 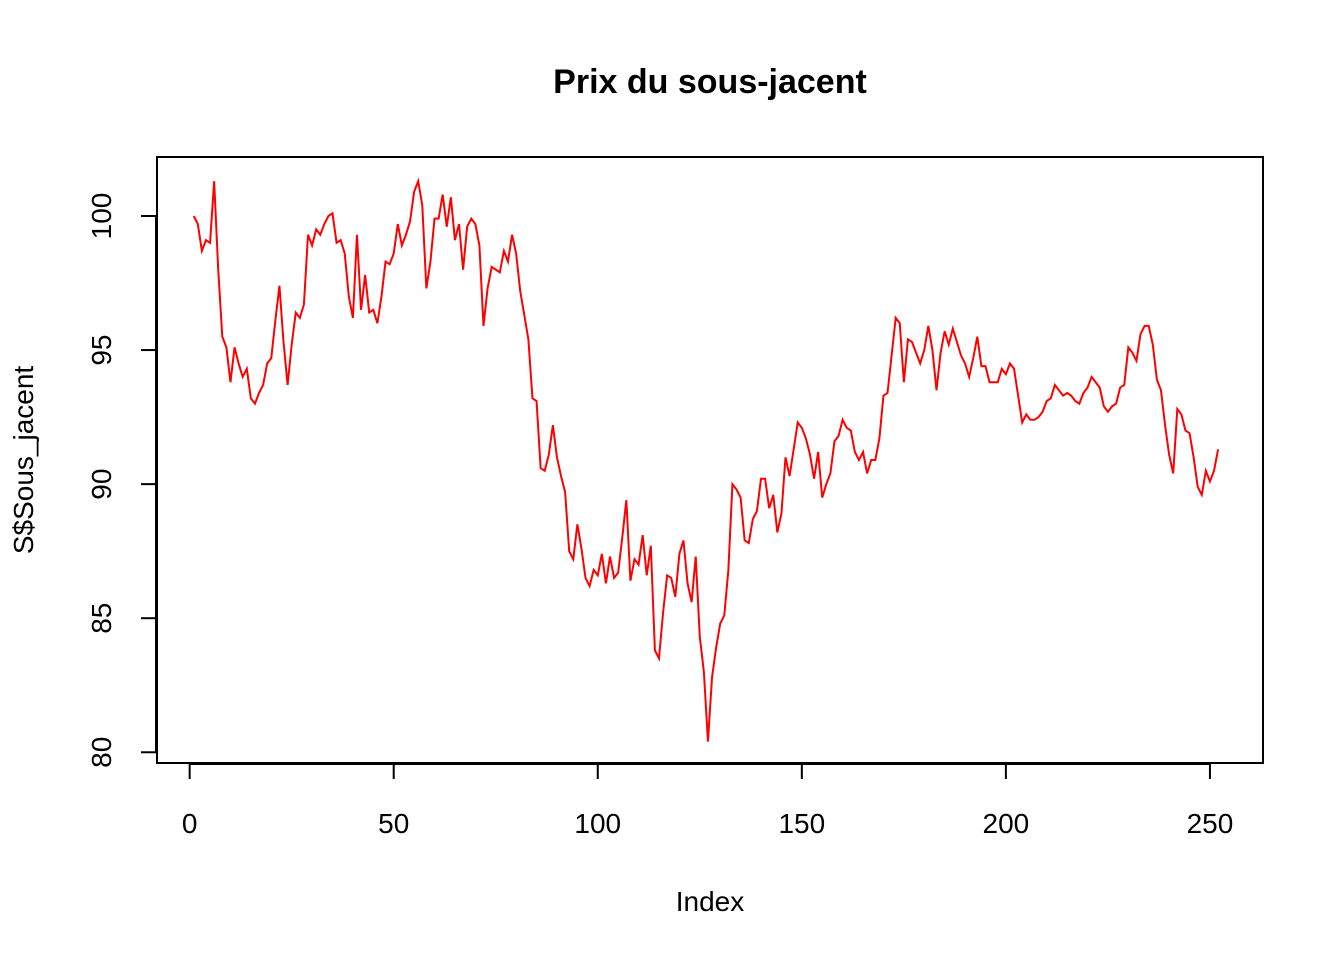 What do you see at coordinates (101, 752) in the screenshot?
I see `y-tick-label: 80` at bounding box center [101, 752].